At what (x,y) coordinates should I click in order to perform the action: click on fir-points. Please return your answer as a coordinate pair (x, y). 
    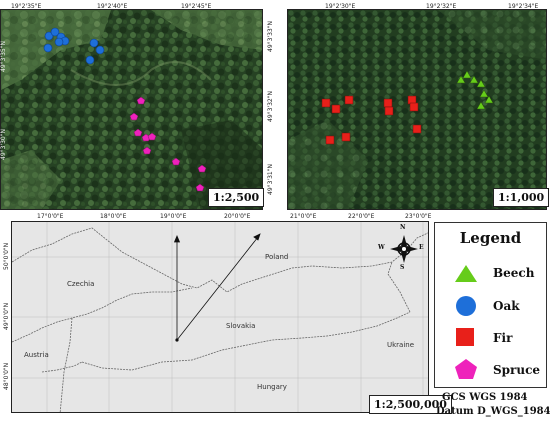
    Looking at the image, I should click on (371, 120).